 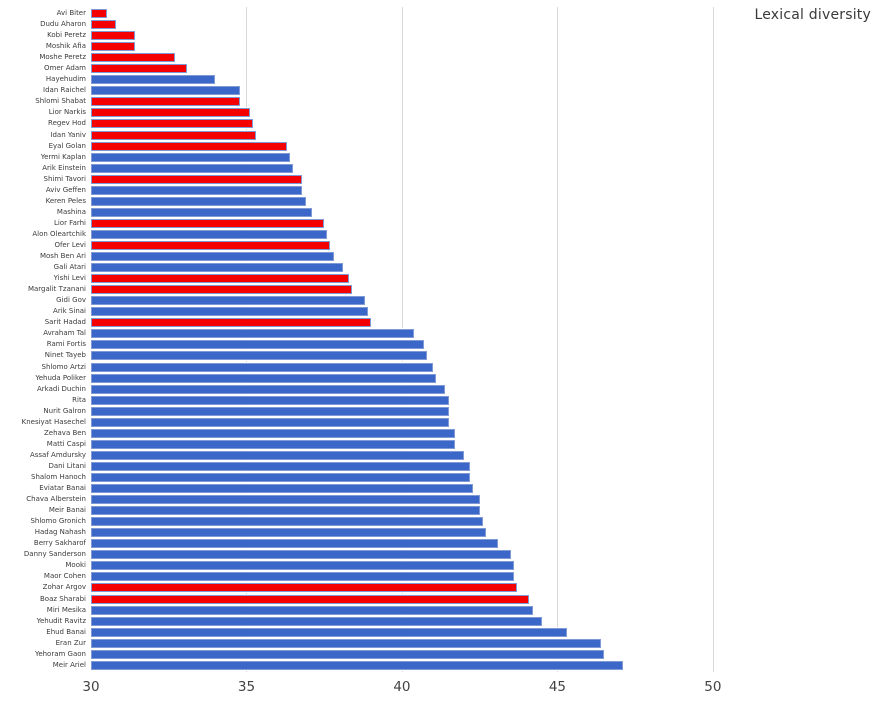 I want to click on y-axis-label-eran-zur: Eran Zur, so click(x=70, y=642).